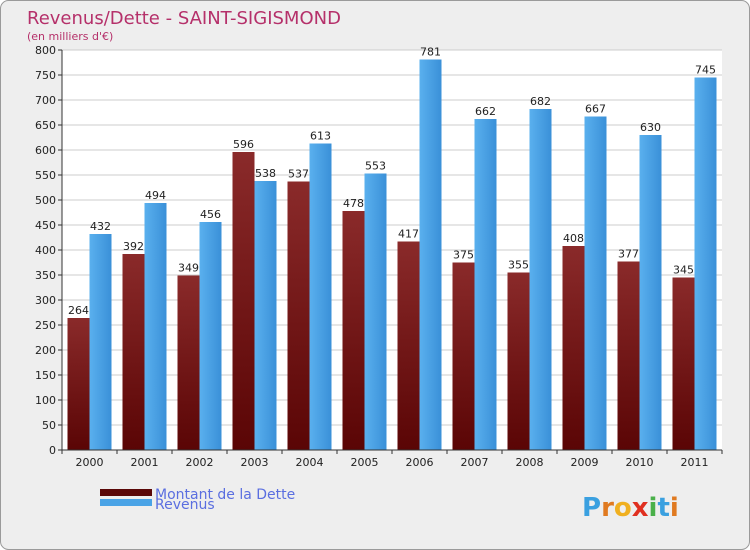 The height and width of the screenshot is (550, 750). What do you see at coordinates (530, 462) in the screenshot?
I see `x-tick-label: 2008` at bounding box center [530, 462].